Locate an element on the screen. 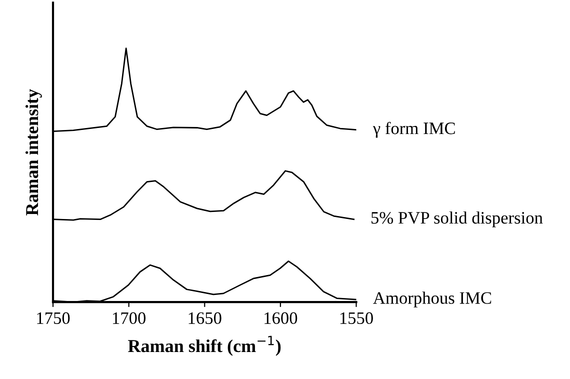  series-label: γ form IMC is located at coordinates (413, 130).